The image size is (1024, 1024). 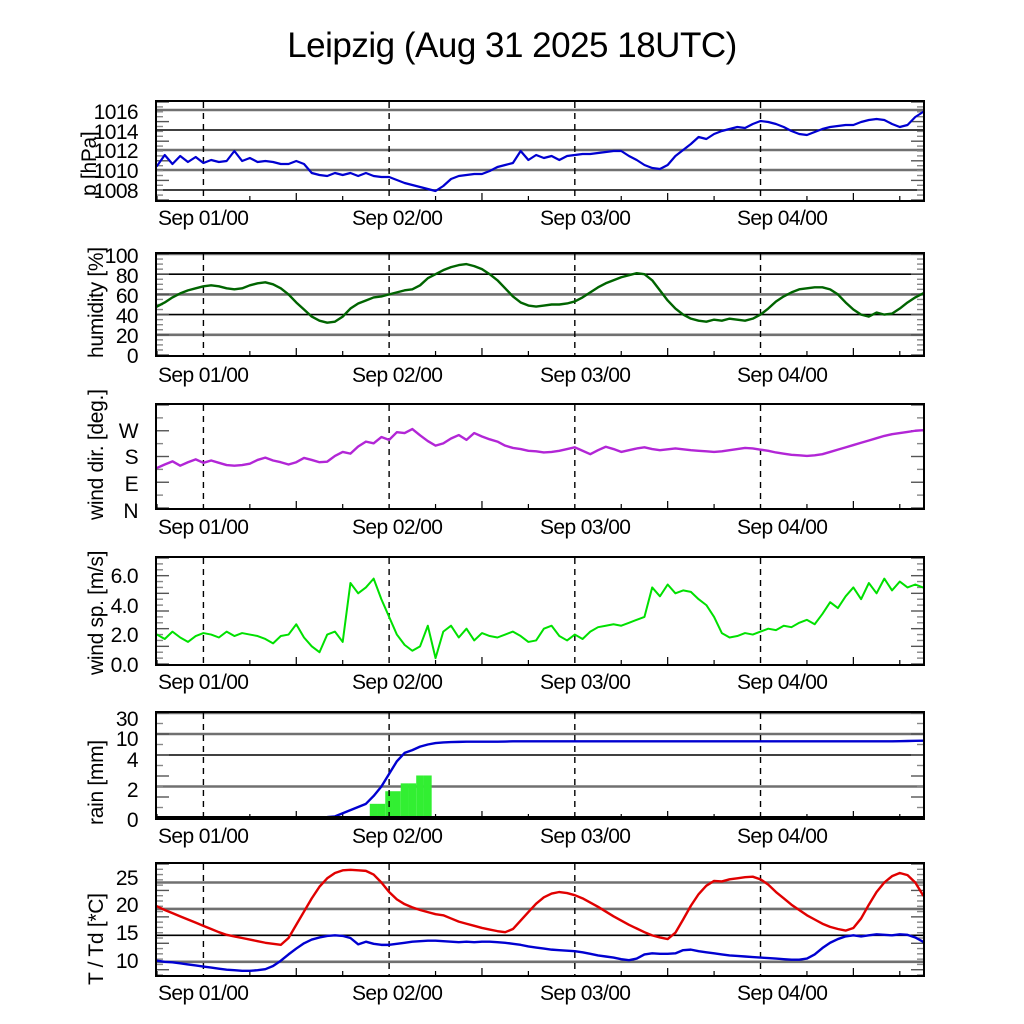 I want to click on humidity-xtick-2: Sep 03/00, so click(x=585, y=375).